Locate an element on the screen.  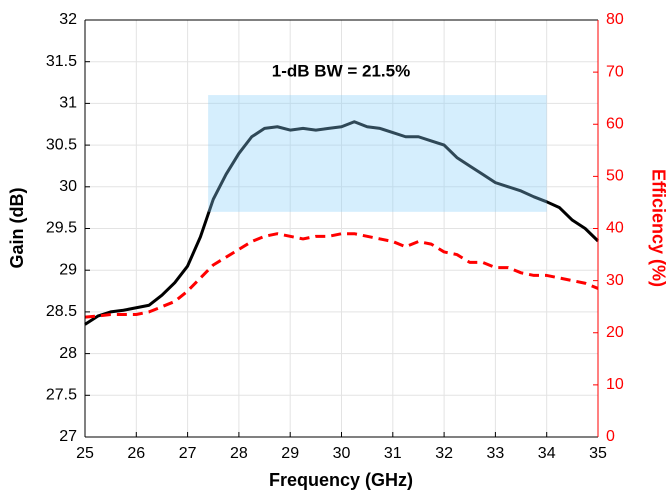
x-tick-label: 27 is located at coordinates (188, 453).